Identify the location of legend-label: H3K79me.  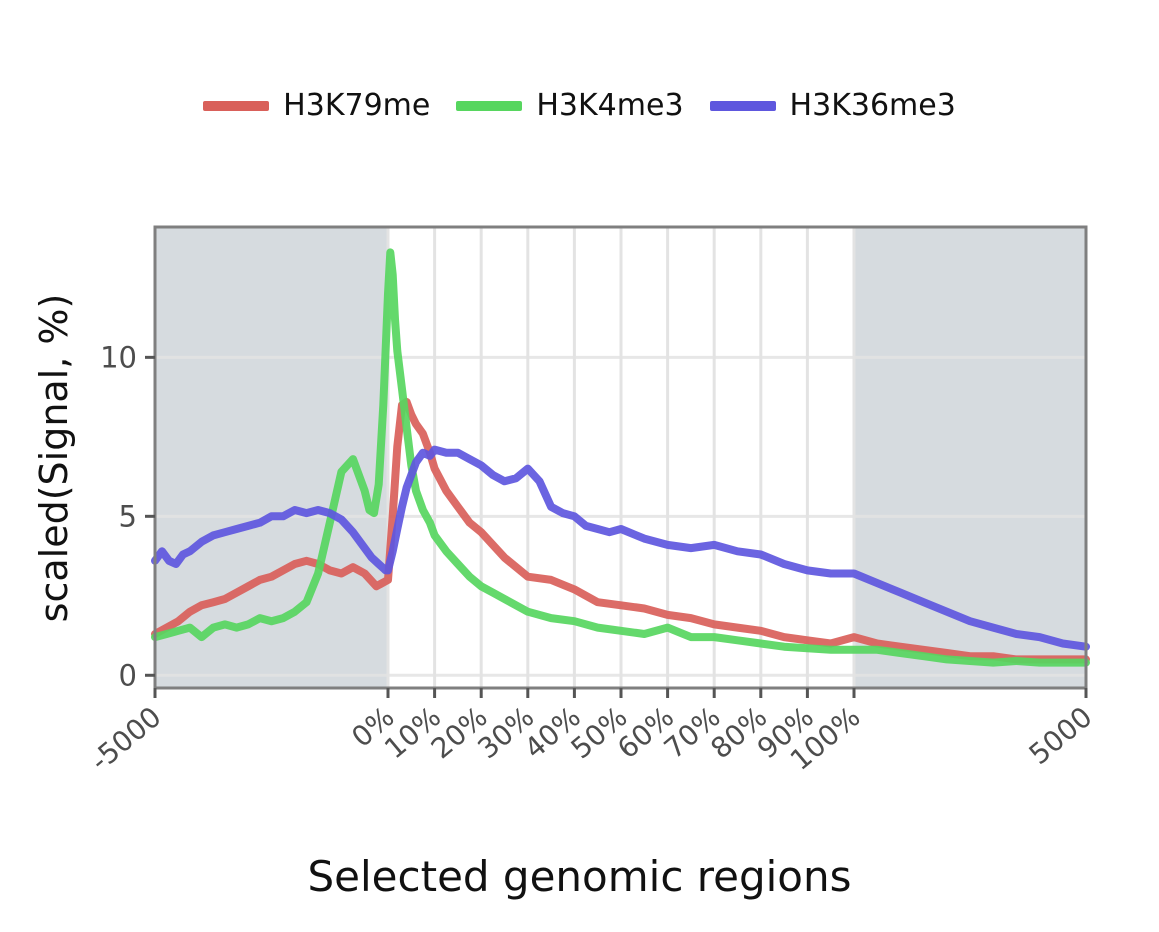
(357, 105).